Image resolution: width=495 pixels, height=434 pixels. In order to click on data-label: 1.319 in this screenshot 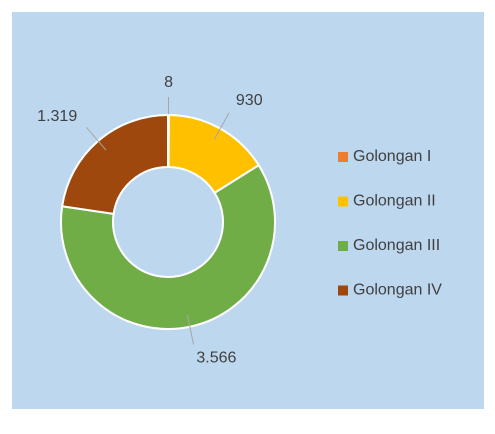, I will do `click(57, 116)`.